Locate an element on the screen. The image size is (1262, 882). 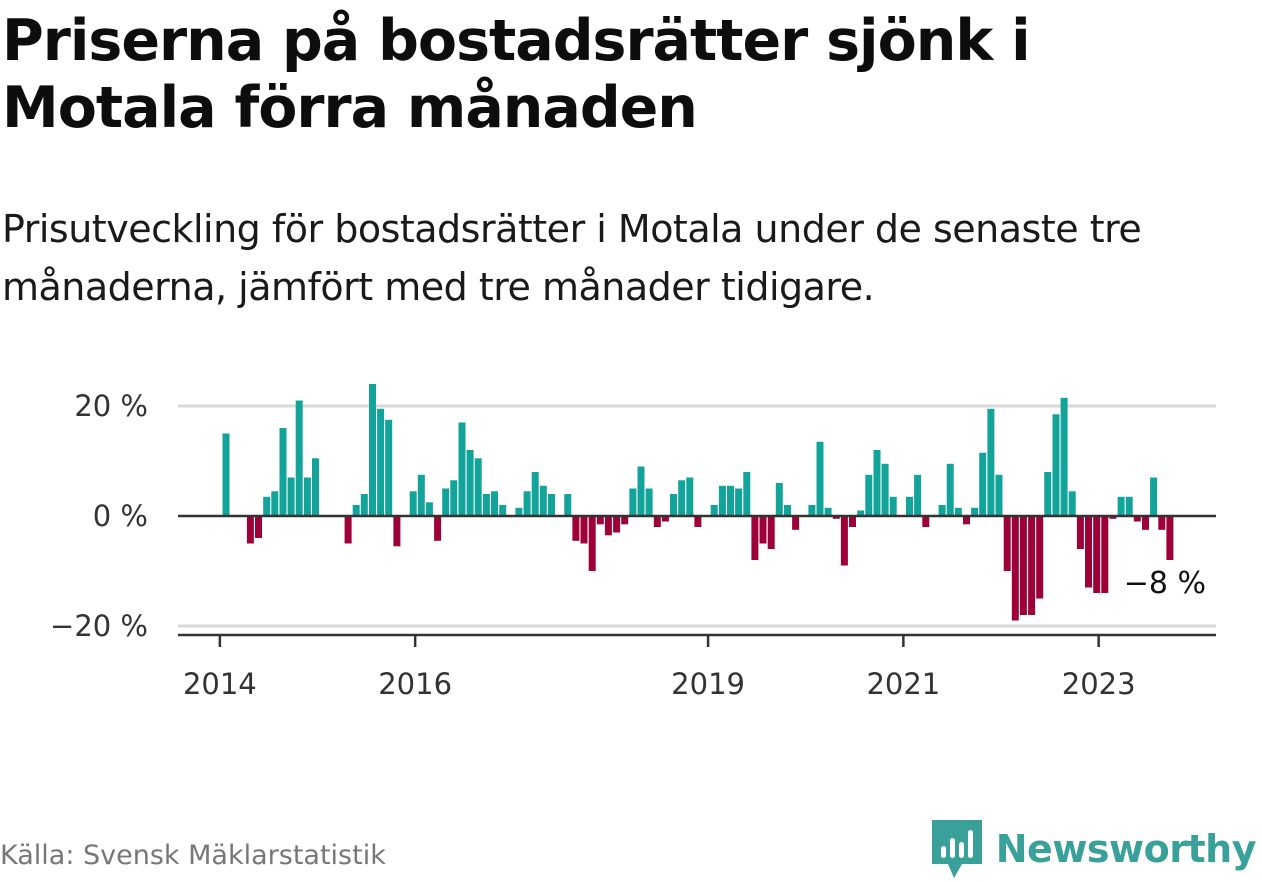
y-tick-label: 20 % is located at coordinates (111, 406).